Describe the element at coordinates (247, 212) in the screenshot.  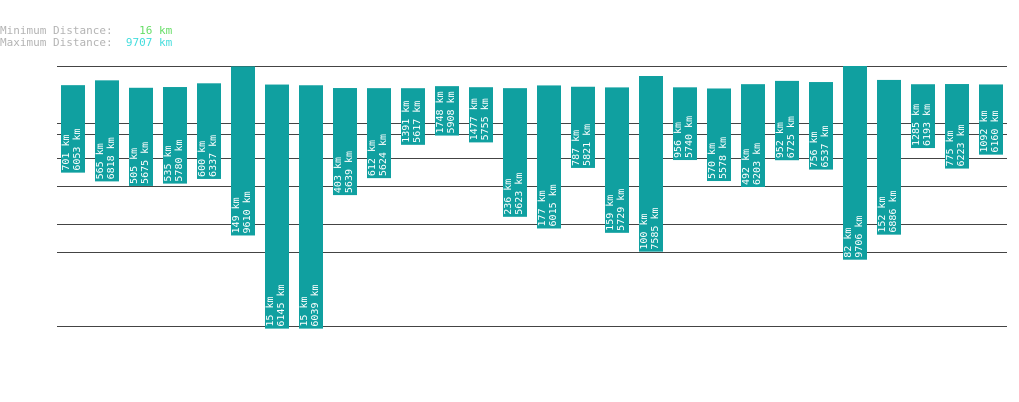
I see `max-label-6: 9610 km` at that location.